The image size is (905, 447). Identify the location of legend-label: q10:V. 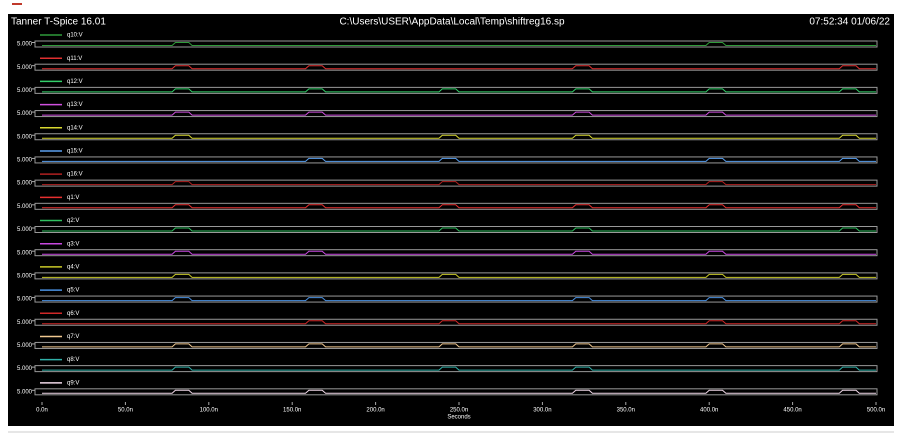
(75, 36).